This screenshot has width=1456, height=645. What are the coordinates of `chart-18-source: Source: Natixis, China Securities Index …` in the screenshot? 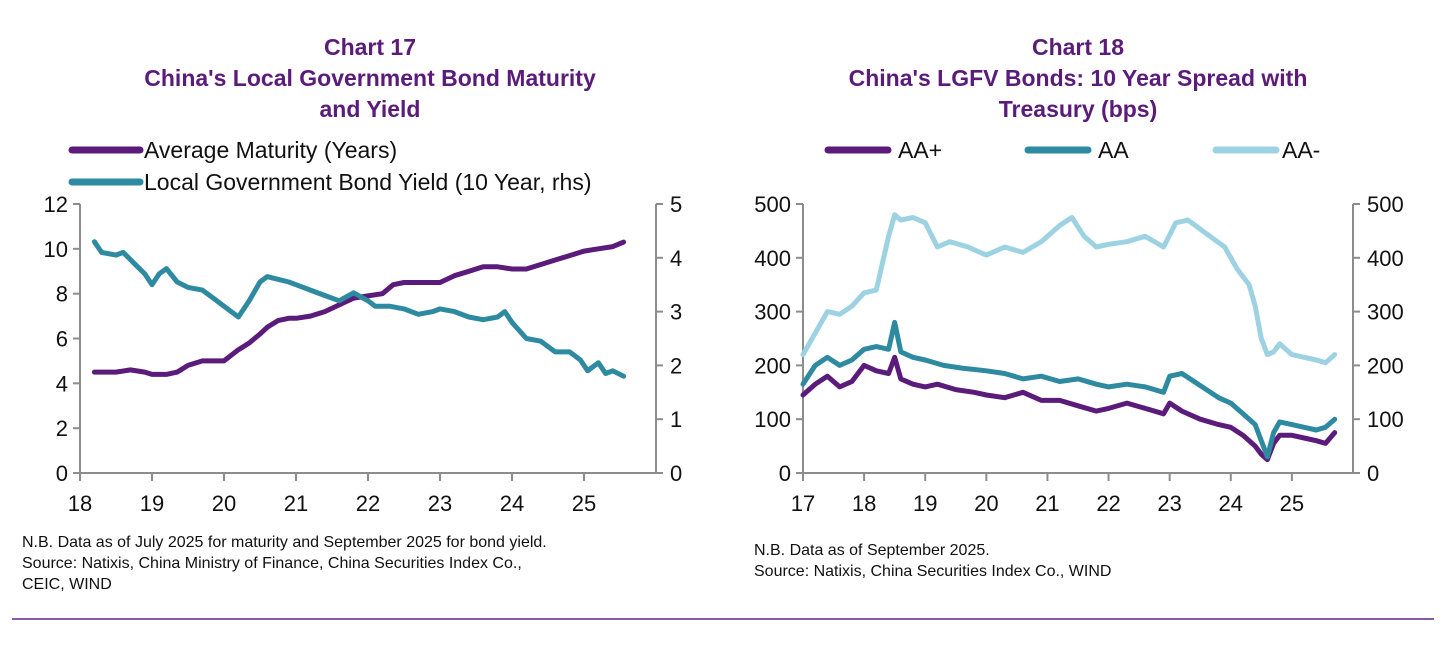 It's located at (933, 571).